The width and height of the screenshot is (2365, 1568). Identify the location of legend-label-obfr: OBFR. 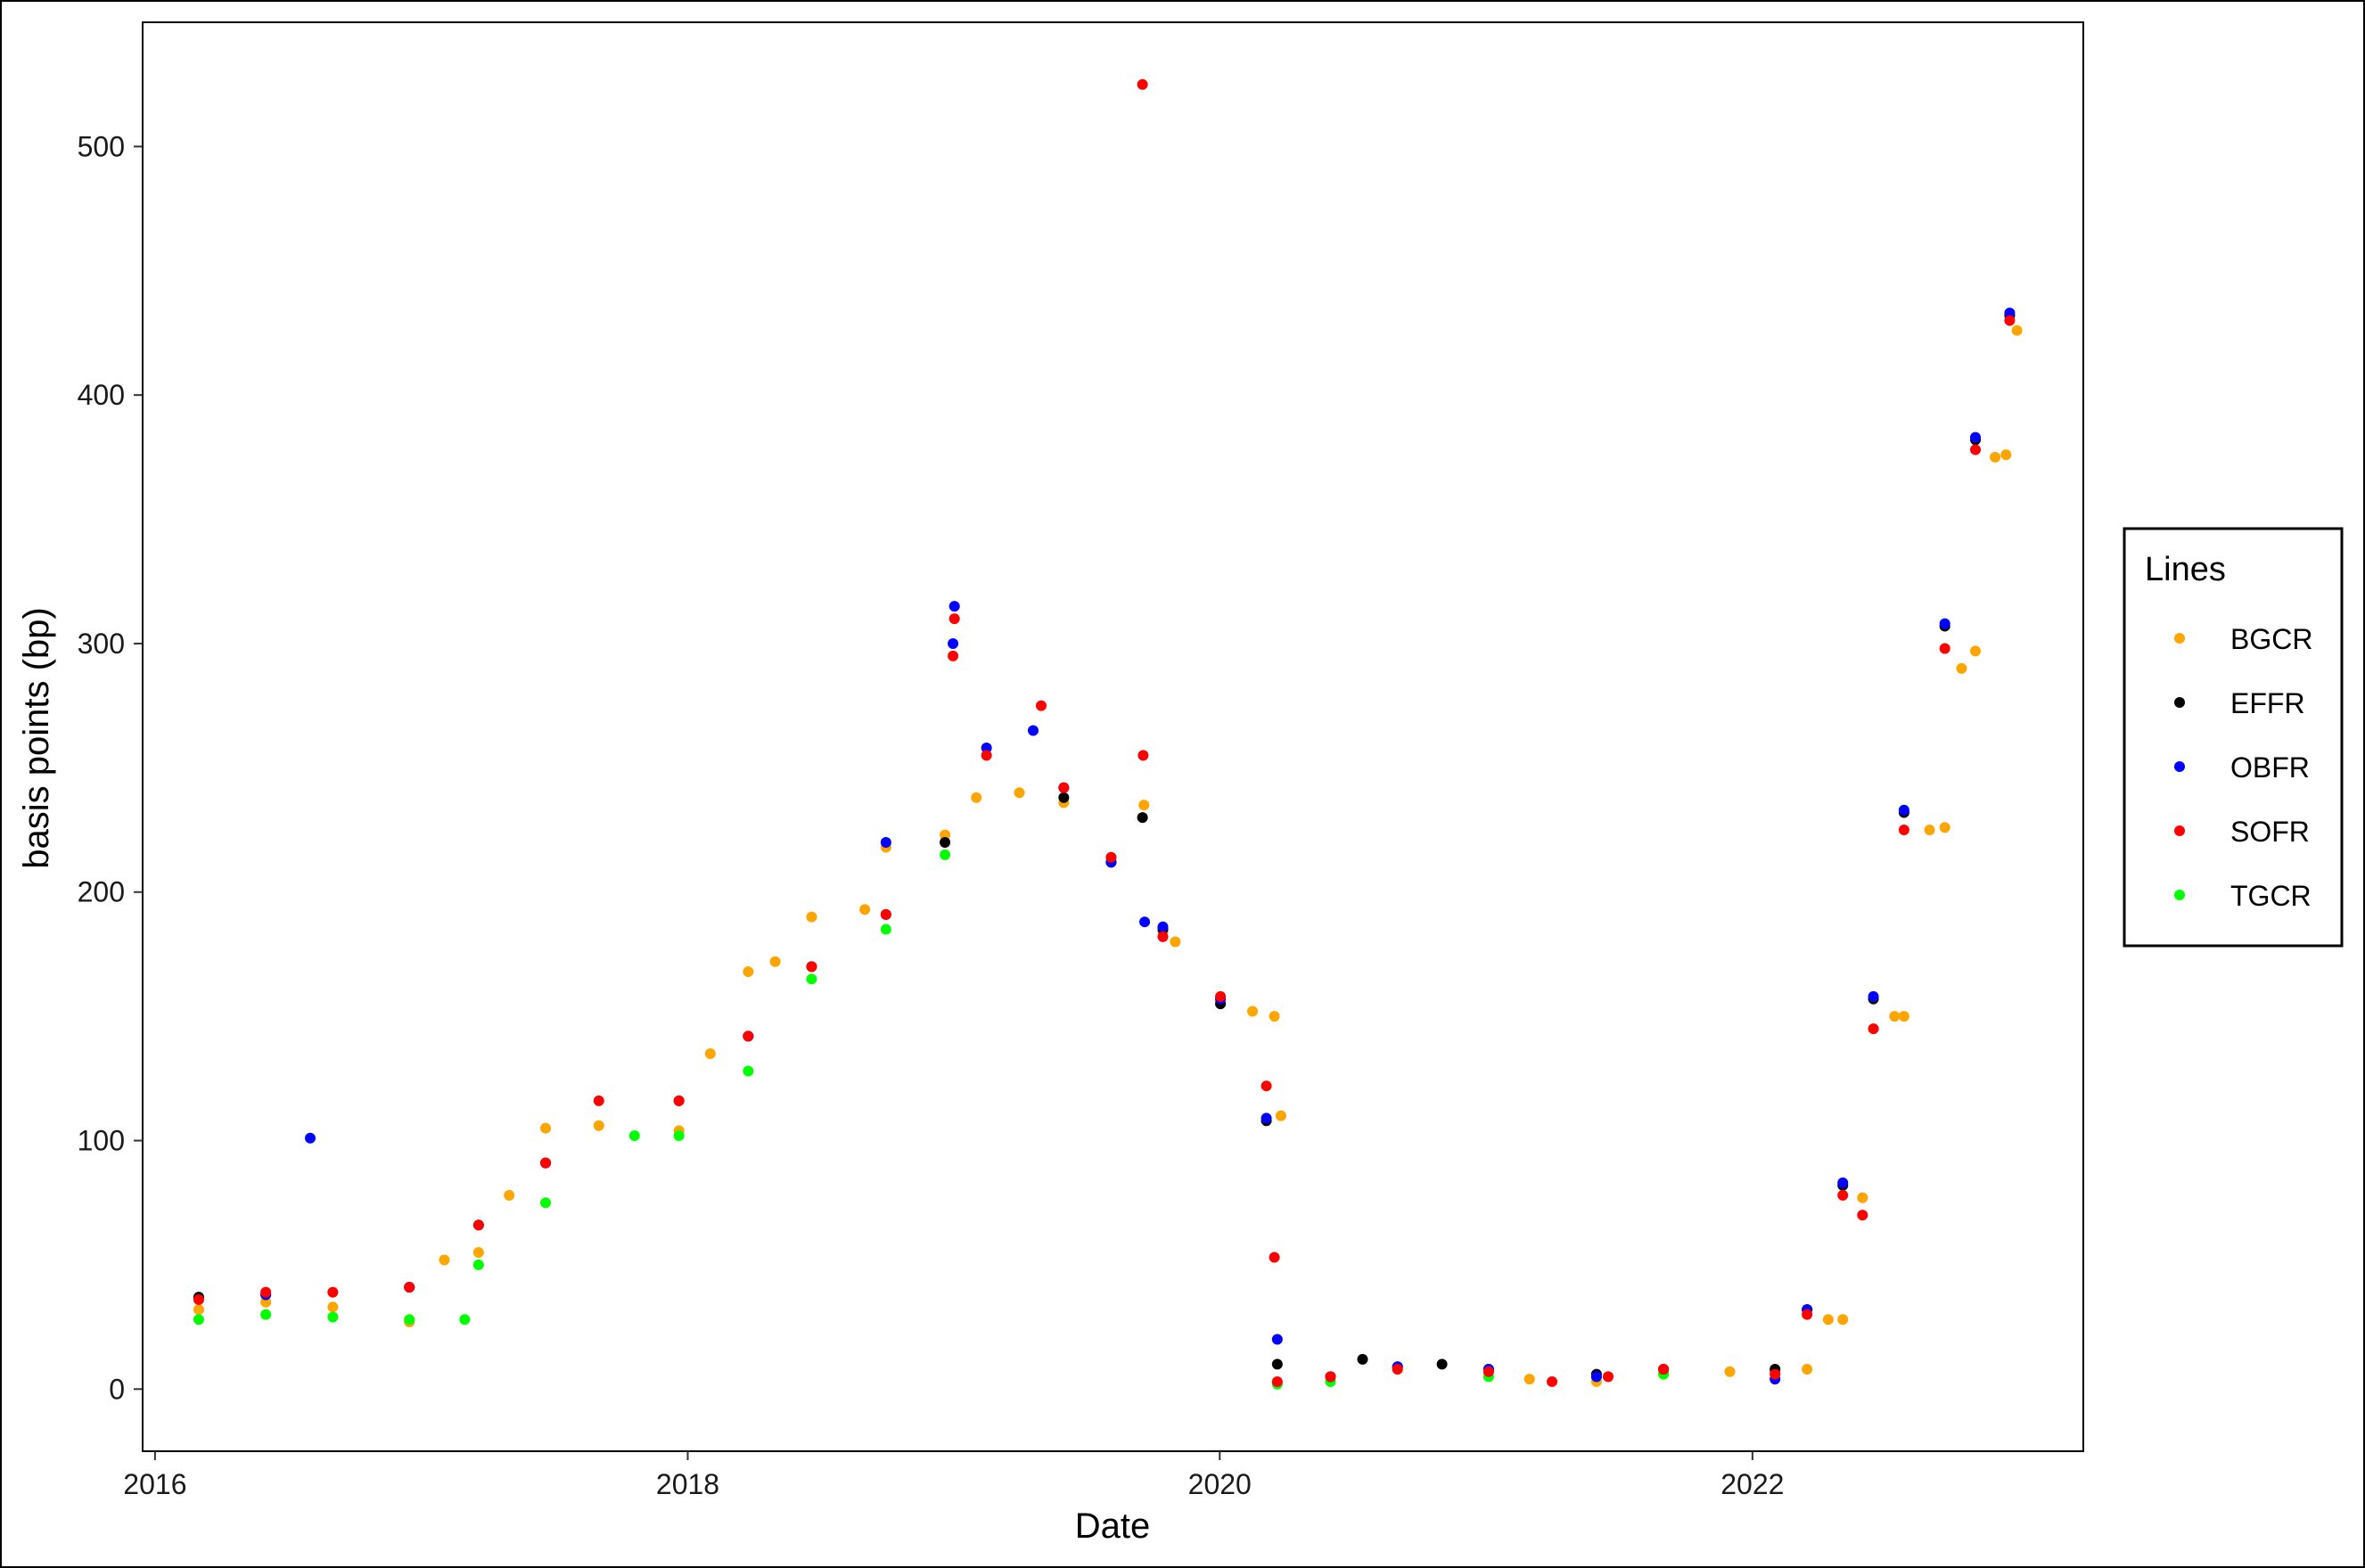
(2270, 768).